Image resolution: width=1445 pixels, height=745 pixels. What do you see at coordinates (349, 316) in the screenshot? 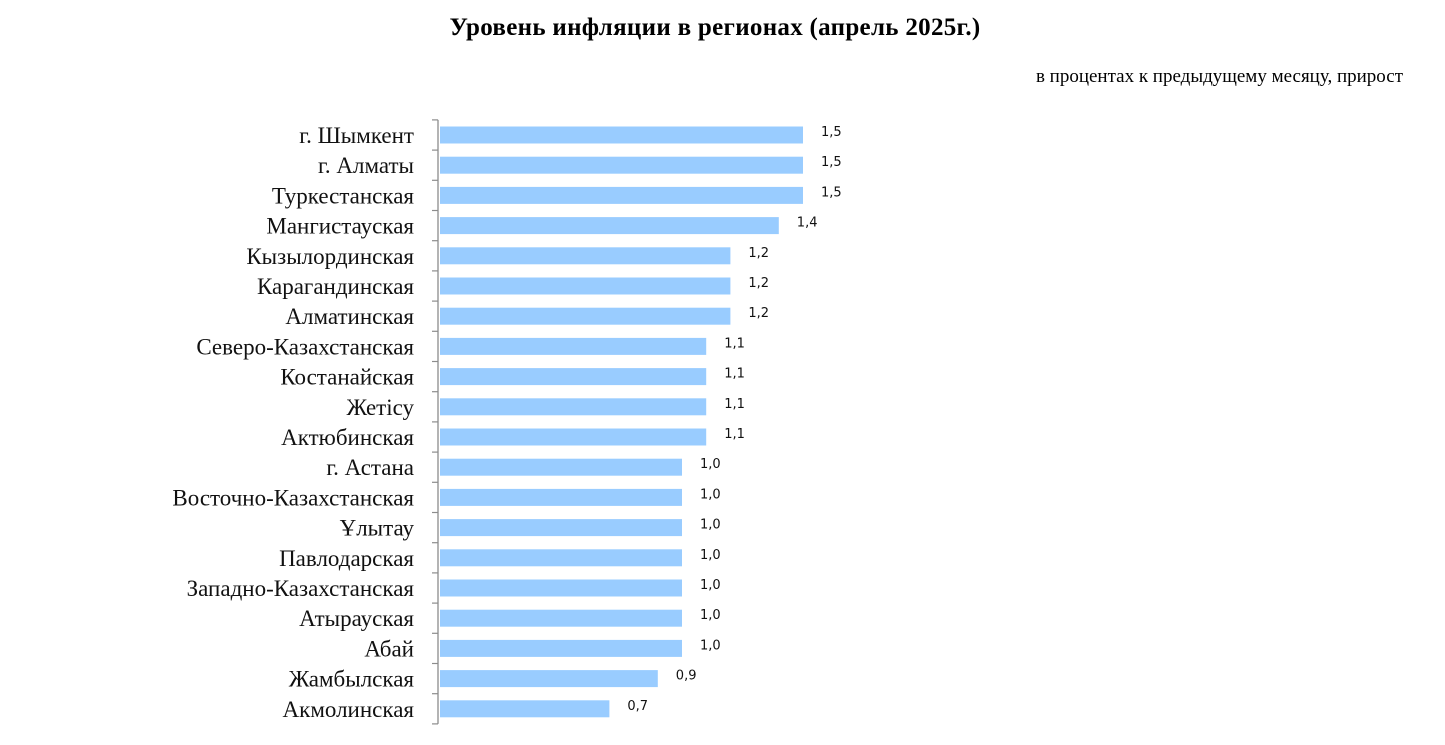
I see `category-label: Алматинская` at bounding box center [349, 316].